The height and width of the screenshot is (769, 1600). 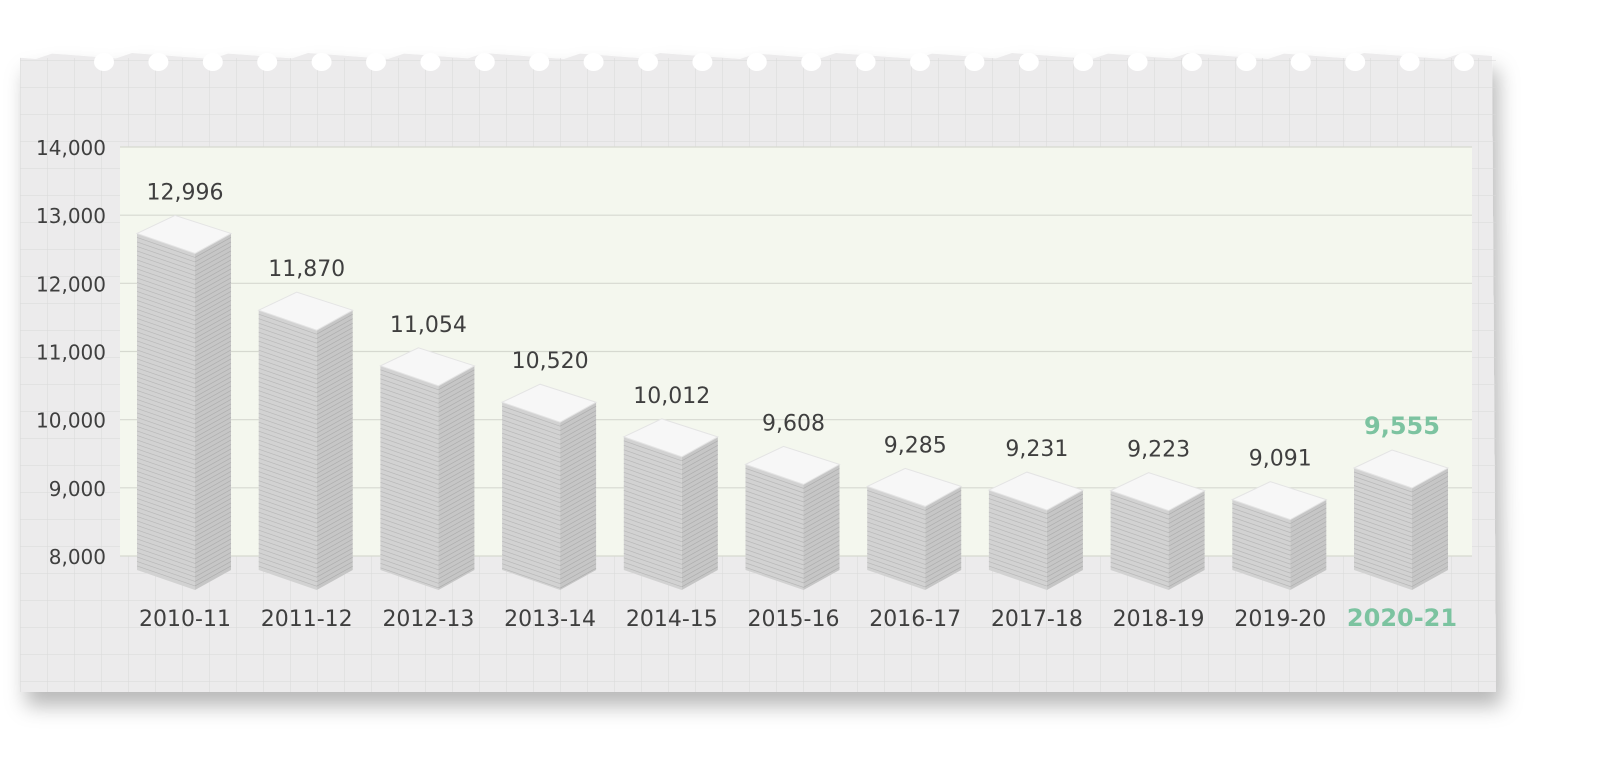 I want to click on x-tick-label: 2020-21, so click(x=1402, y=618).